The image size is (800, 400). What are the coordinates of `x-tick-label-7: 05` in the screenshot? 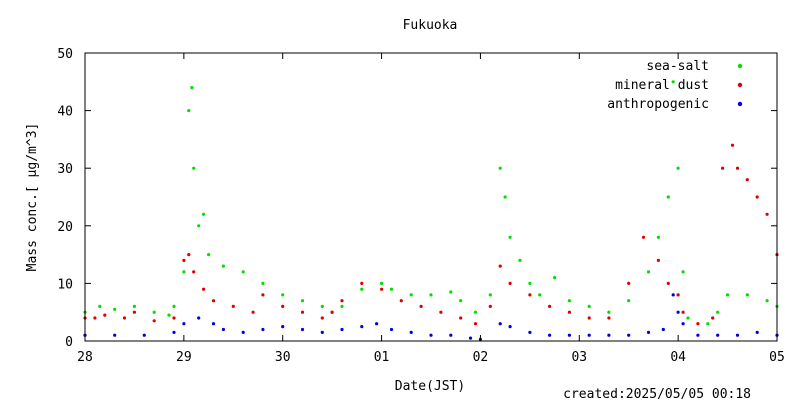 It's located at (777, 357).